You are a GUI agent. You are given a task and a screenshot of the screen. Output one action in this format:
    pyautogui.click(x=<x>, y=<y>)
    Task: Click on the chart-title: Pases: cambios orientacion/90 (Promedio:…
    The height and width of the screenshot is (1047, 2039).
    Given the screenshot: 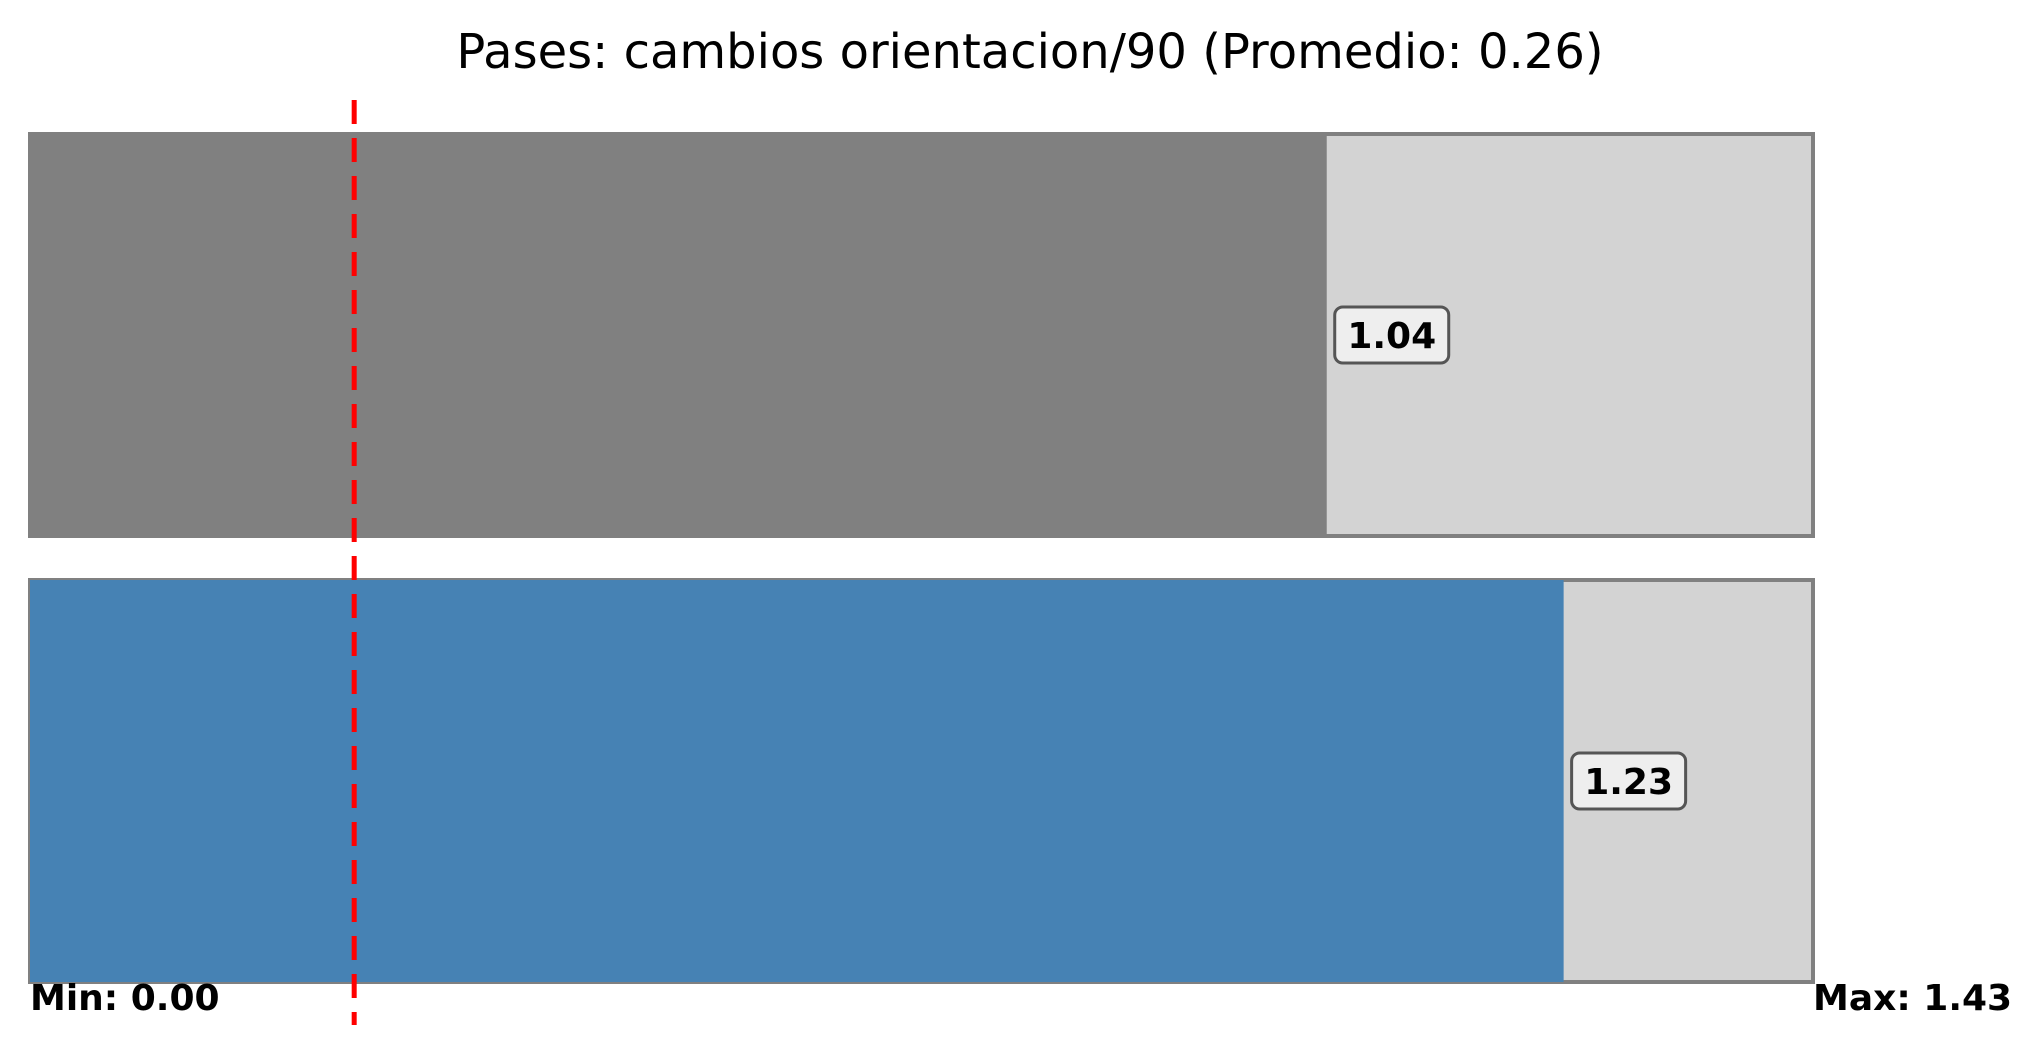 What is the action you would take?
    pyautogui.click(x=1029, y=52)
    